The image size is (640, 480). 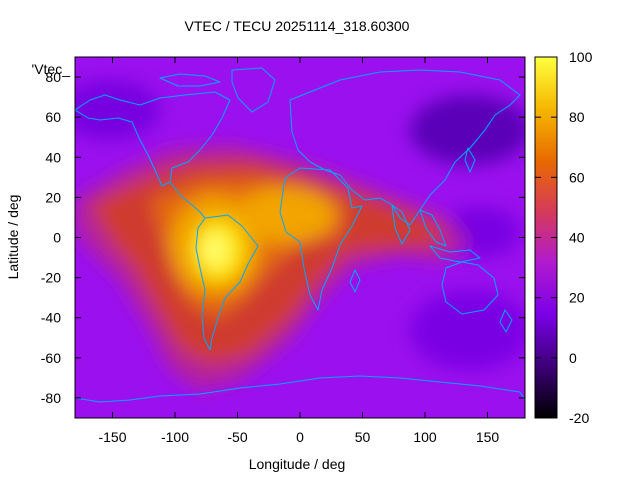 What do you see at coordinates (227, 282) in the screenshot?
I see `coast-south-america` at bounding box center [227, 282].